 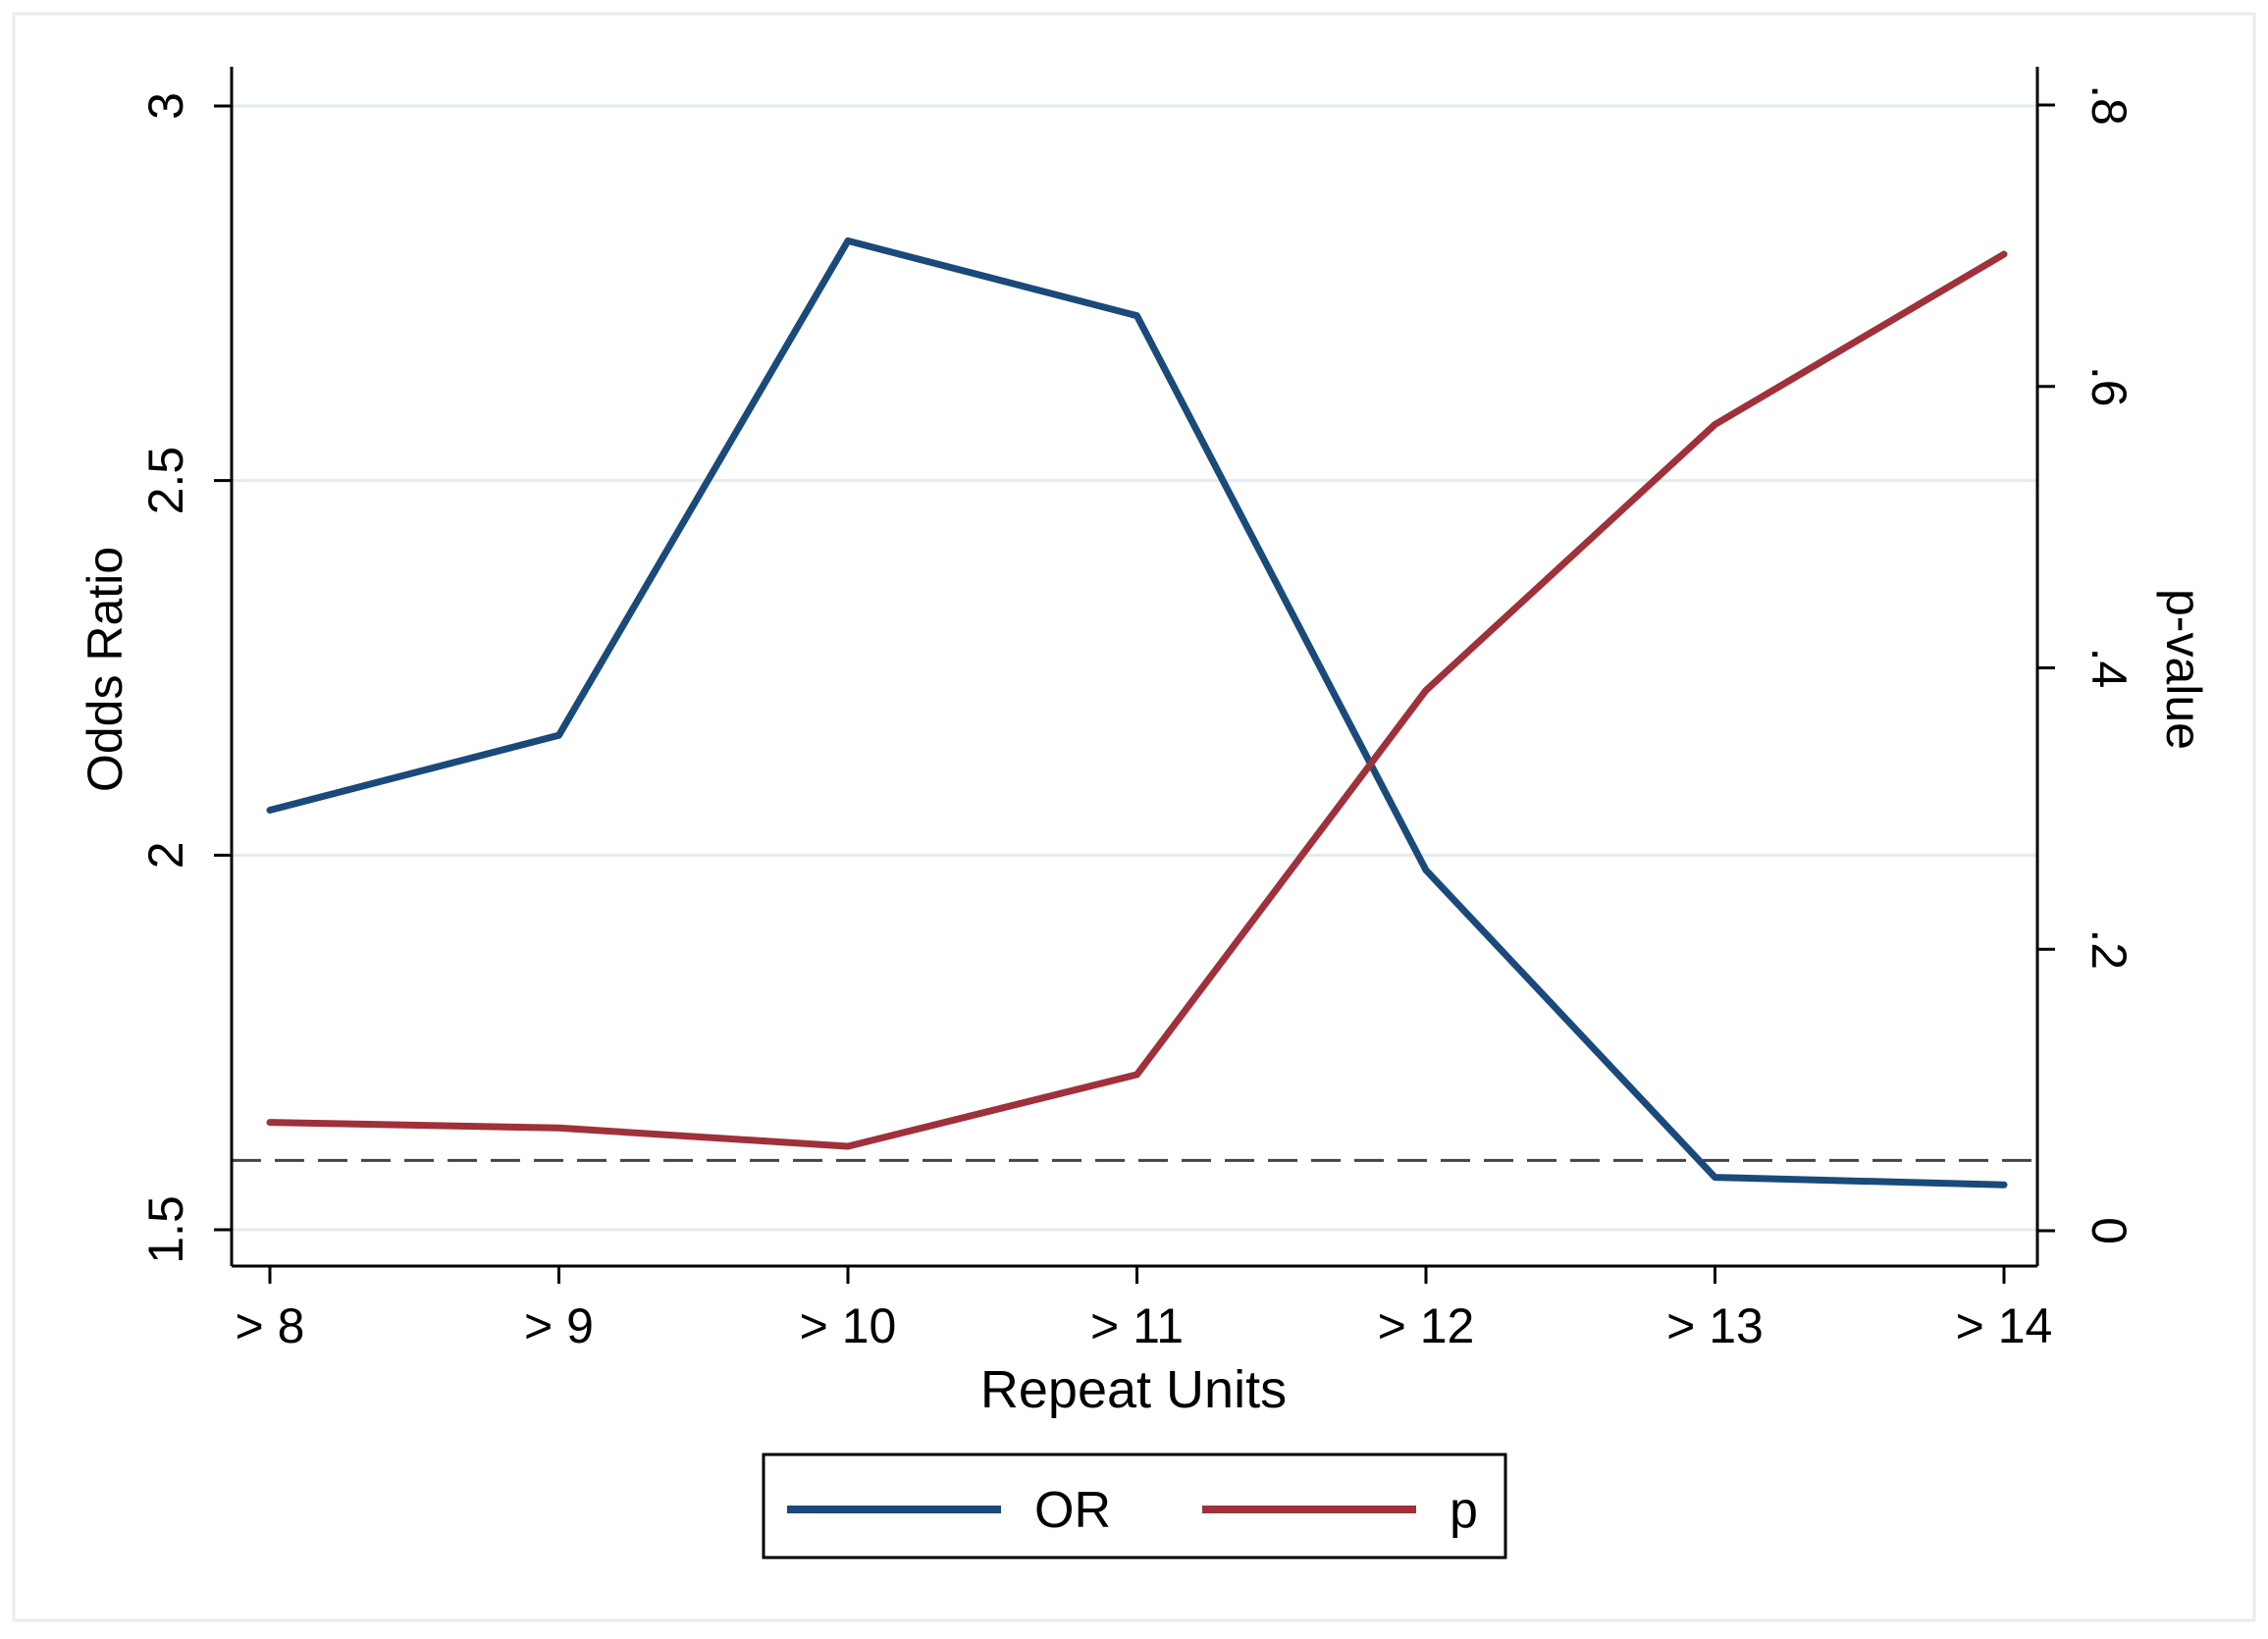 I want to click on y2-tick-label: 0, so click(x=2109, y=1230).